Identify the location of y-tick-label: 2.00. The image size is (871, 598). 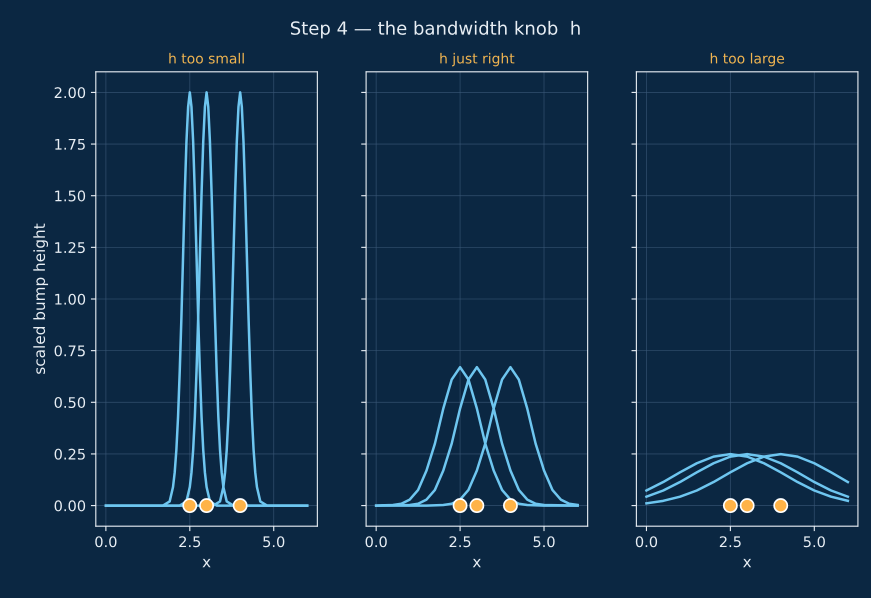
(70, 92).